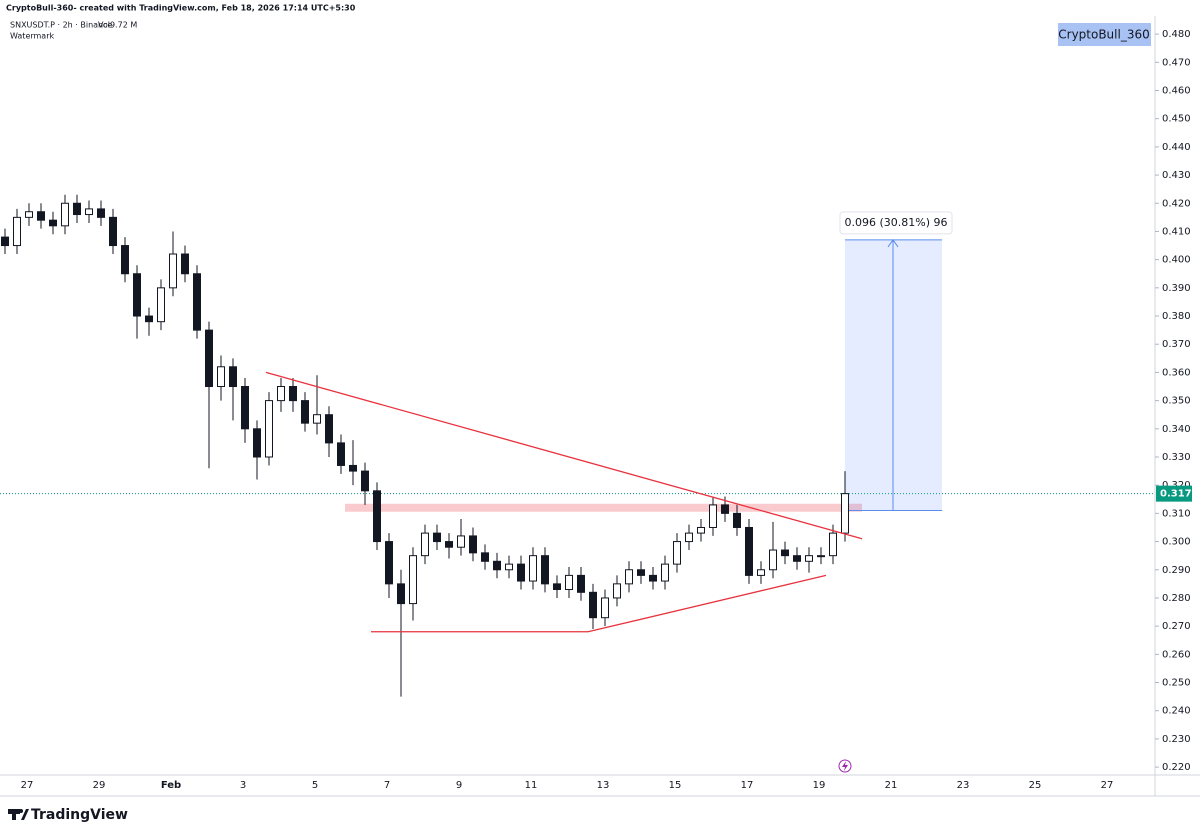  Describe the element at coordinates (315, 785) in the screenshot. I see `x-tick-label: 5` at that location.